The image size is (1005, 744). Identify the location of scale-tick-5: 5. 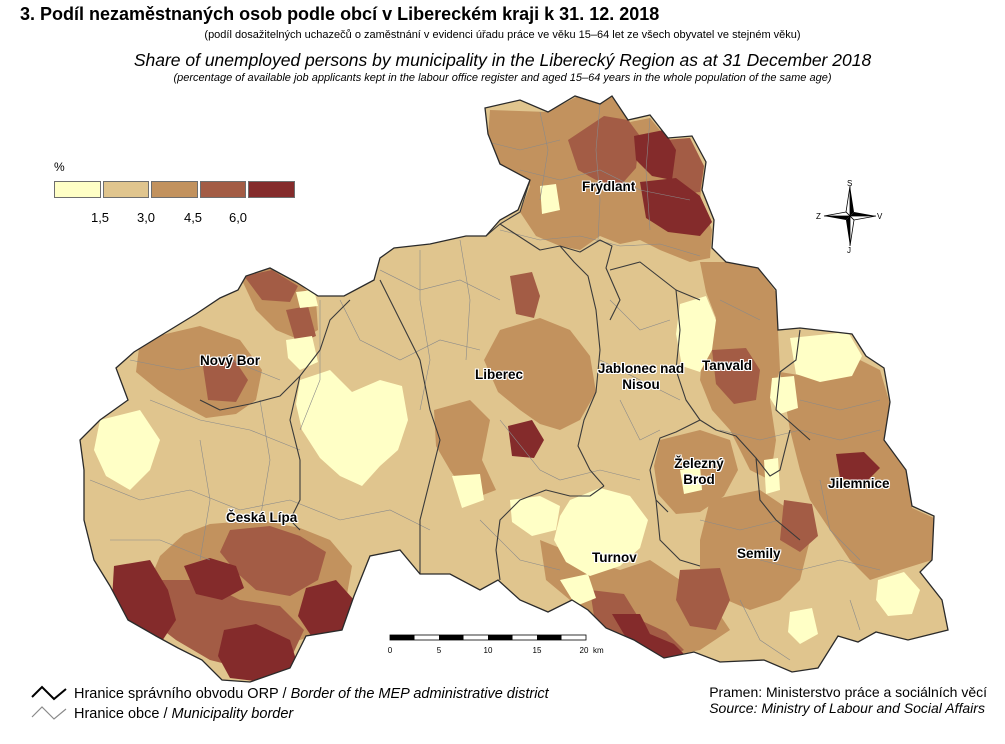
(439, 650).